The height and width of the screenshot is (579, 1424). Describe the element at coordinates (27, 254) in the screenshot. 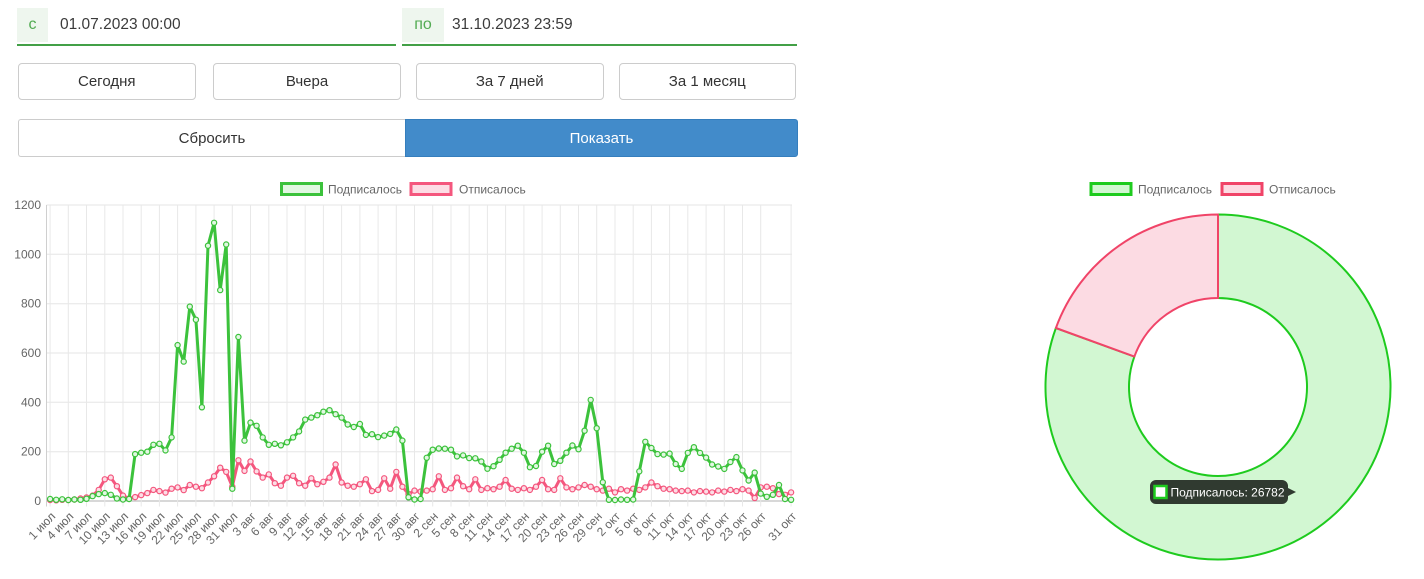

I see `svg-text: 1000` at that location.